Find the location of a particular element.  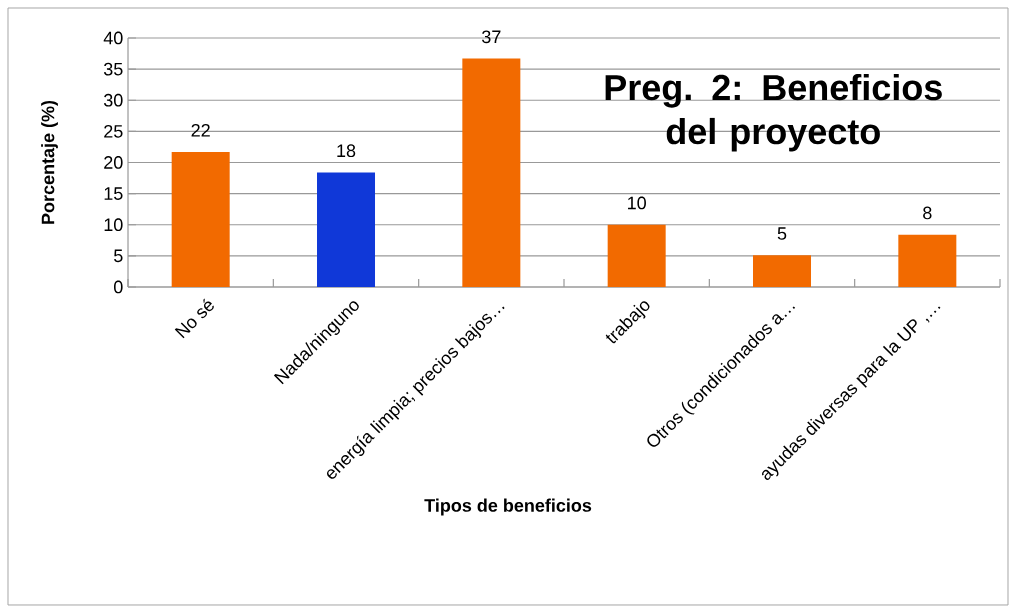

data-label: 22 is located at coordinates (200, 130).